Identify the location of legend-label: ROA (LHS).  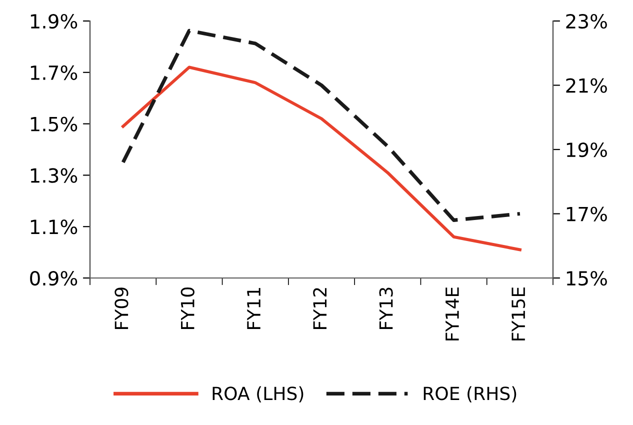
(258, 394).